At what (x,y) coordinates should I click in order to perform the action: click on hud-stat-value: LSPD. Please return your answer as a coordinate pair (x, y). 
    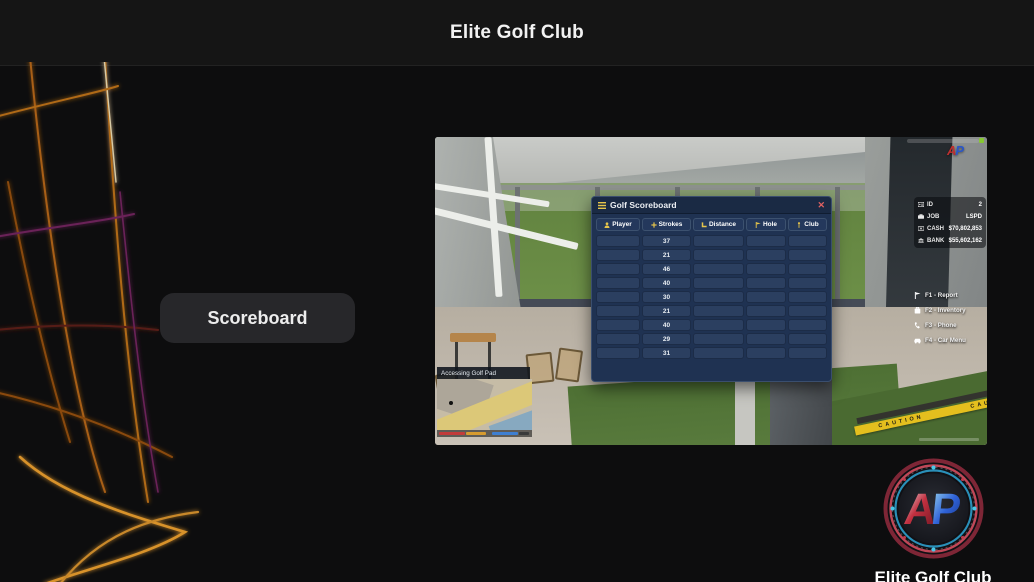
    Looking at the image, I should click on (973, 216).